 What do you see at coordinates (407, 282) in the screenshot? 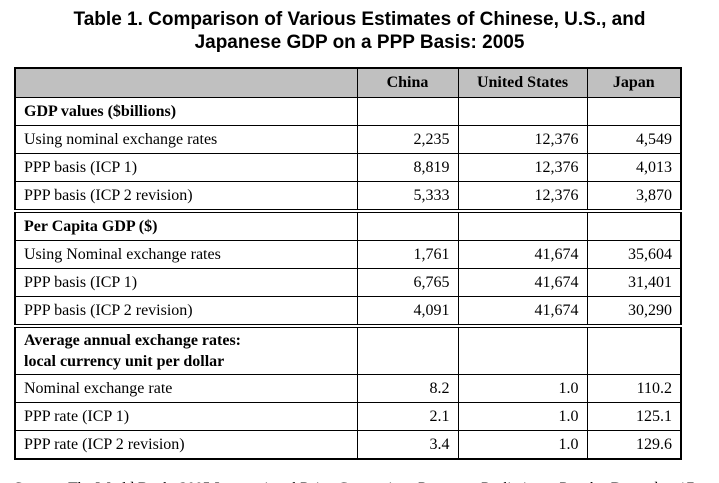
I see `cell-china: 6,765` at bounding box center [407, 282].